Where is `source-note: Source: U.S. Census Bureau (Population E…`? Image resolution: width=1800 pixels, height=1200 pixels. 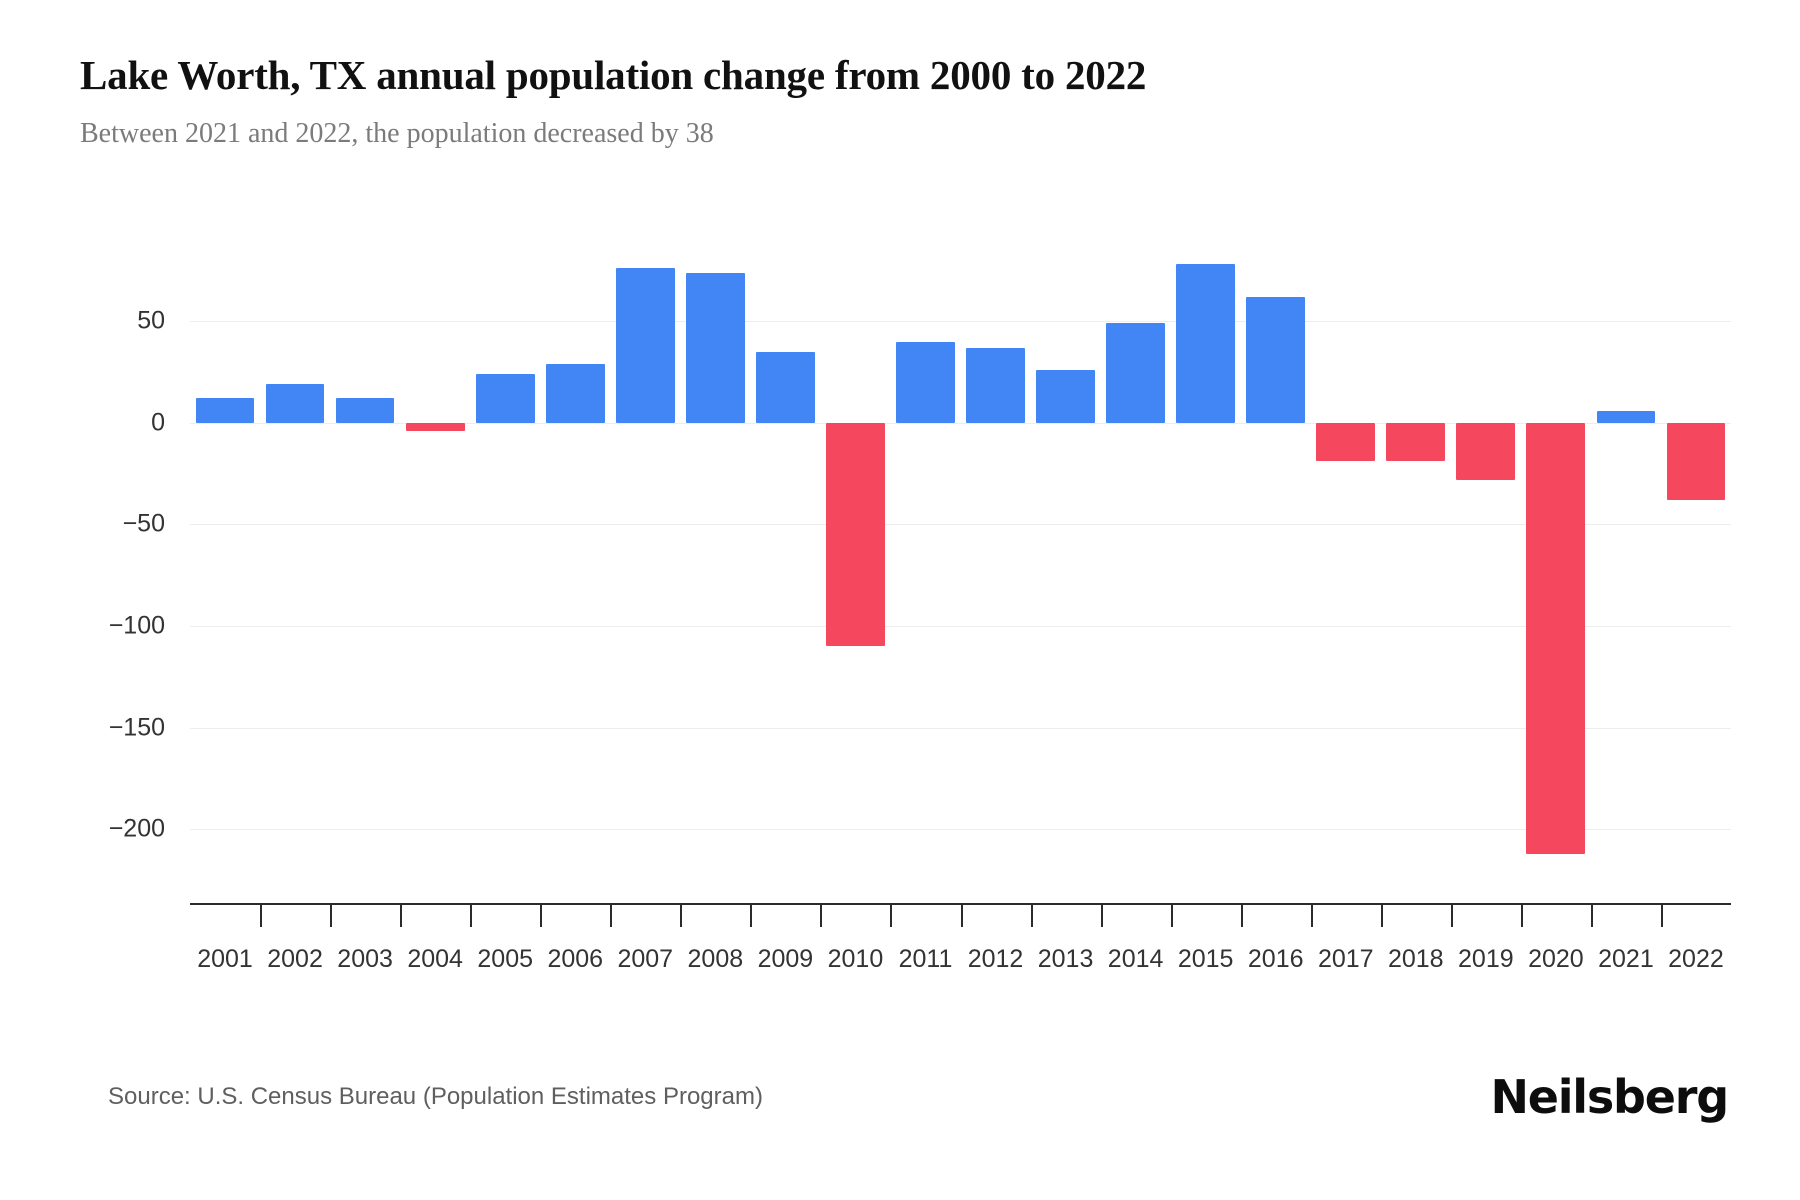
source-note: Source: U.S. Census Bureau (Population E… is located at coordinates (435, 1096).